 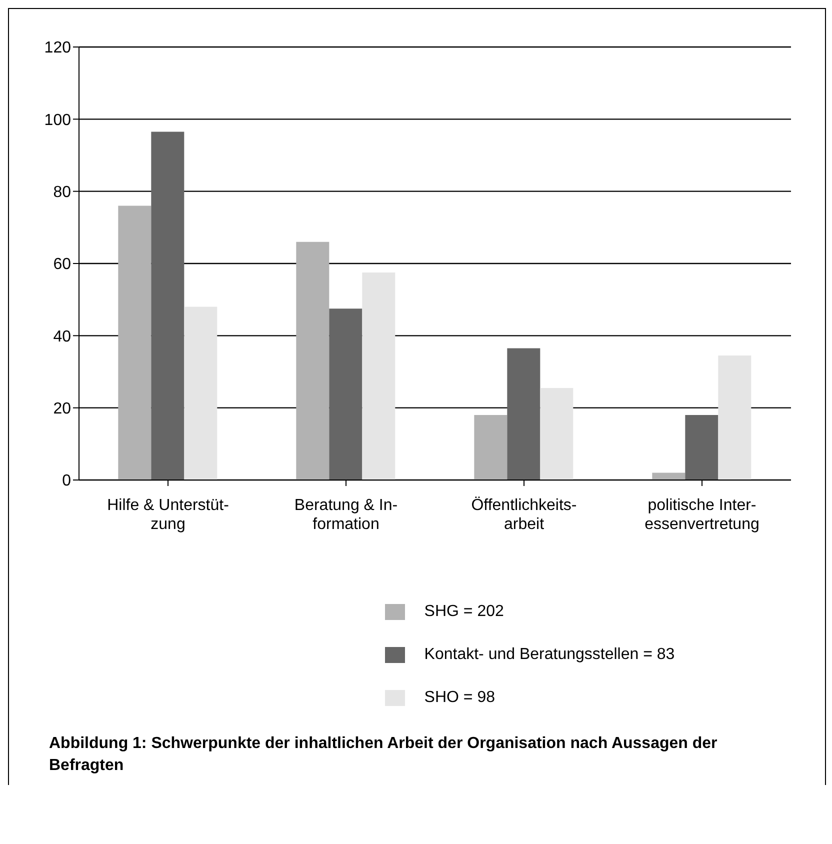 I want to click on y-tick-label: 120, so click(x=58, y=48).